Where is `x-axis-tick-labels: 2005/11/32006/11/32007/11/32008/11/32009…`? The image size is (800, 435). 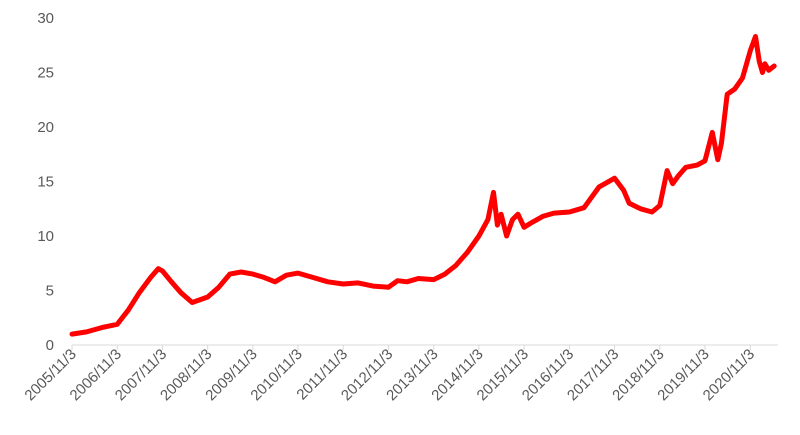
x-axis-tick-labels: 2005/11/32006/11/32007/11/32008/11/32009… is located at coordinates (389, 374).